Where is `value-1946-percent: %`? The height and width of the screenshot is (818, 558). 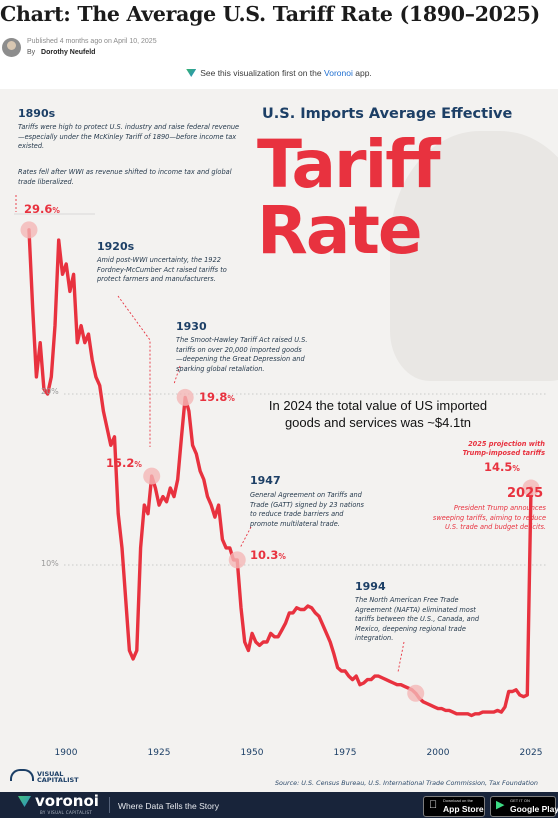
value-1946-percent: % is located at coordinates (282, 556).